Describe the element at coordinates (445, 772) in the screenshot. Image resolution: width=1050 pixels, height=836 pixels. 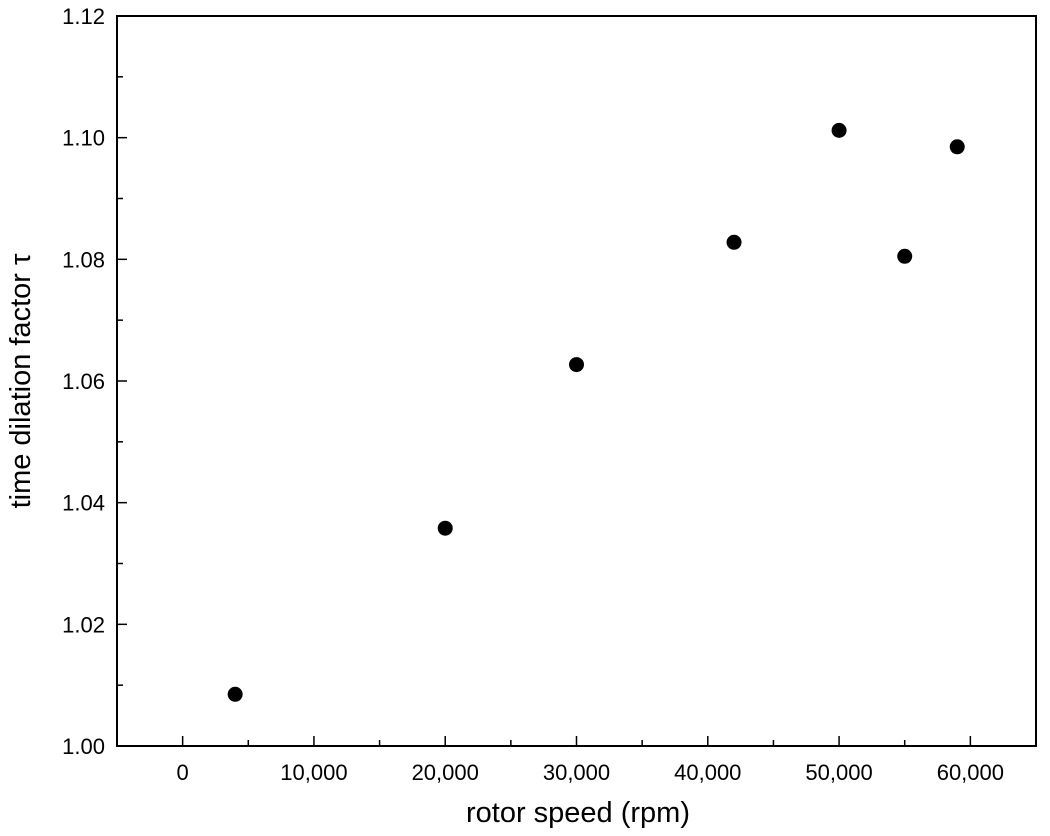
I see `x-tick-label: 20,000` at that location.